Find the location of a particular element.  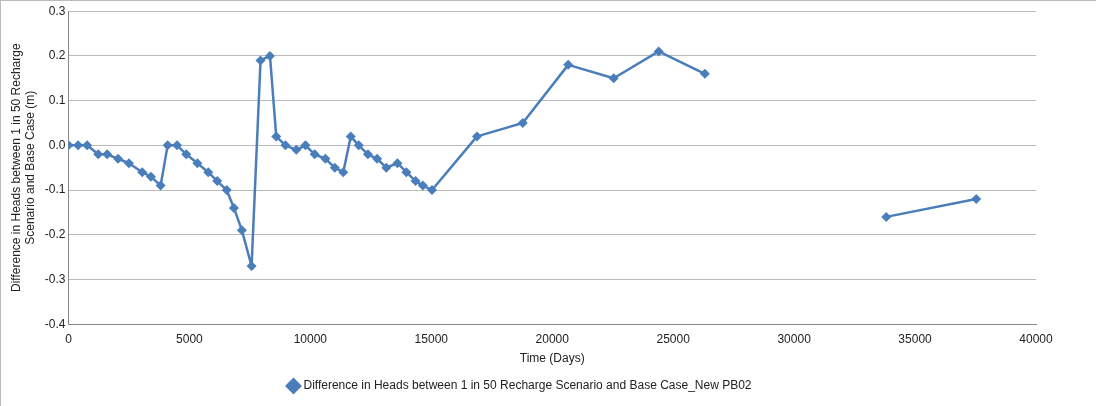

y-tick-label: 0.2 is located at coordinates (57, 55).